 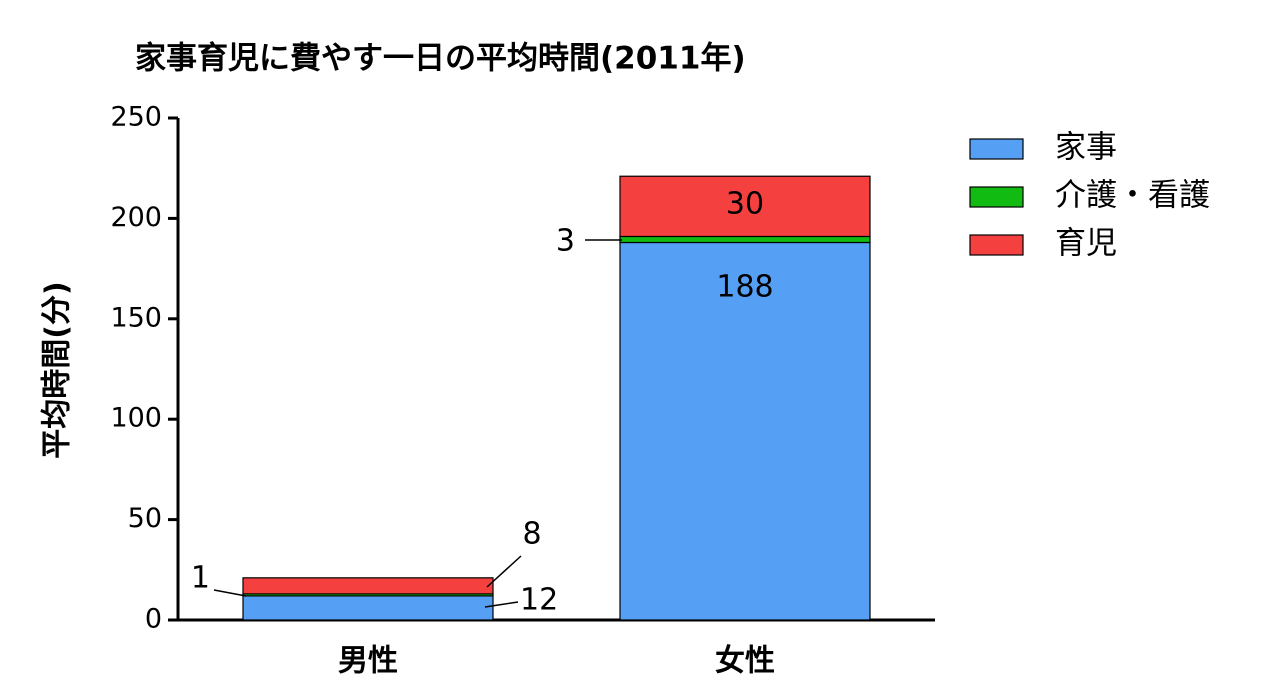 I want to click on chart-title: 家事育児に費やす一日の平均時間(2011年), so click(x=440, y=59).